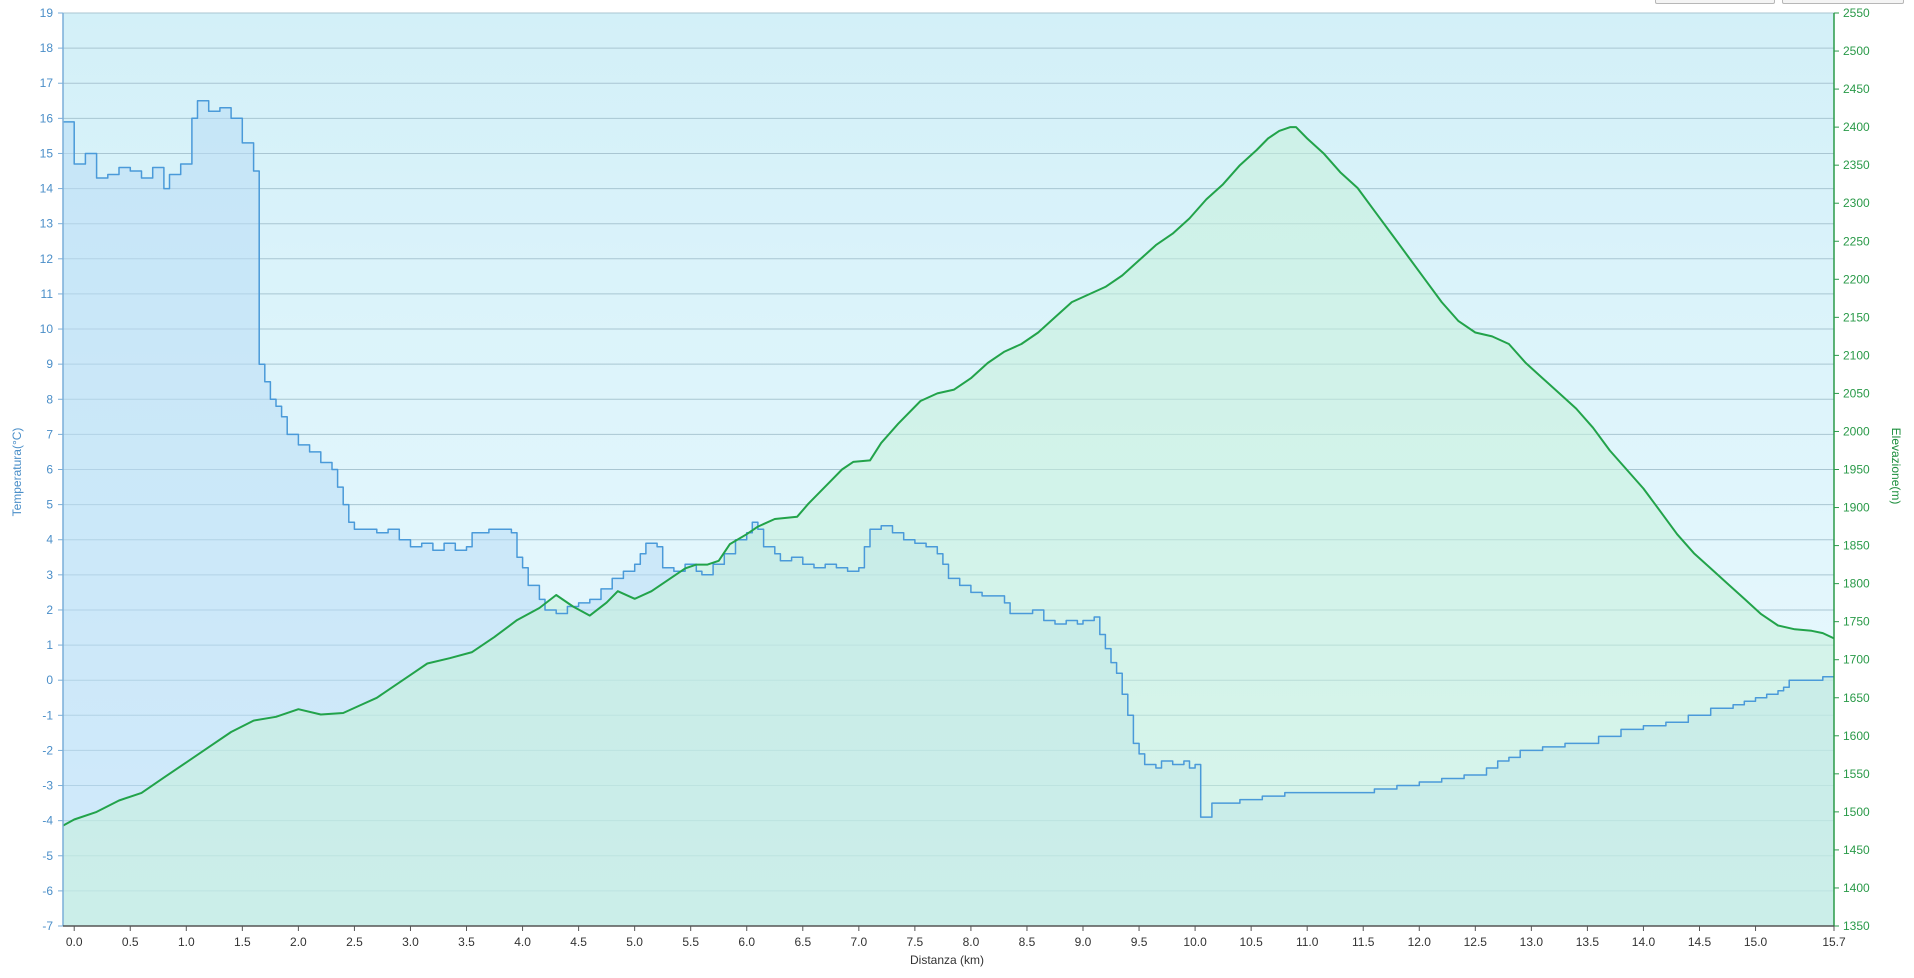  What do you see at coordinates (1856, 622) in the screenshot?
I see `right-tick-label-8: 1750` at bounding box center [1856, 622].